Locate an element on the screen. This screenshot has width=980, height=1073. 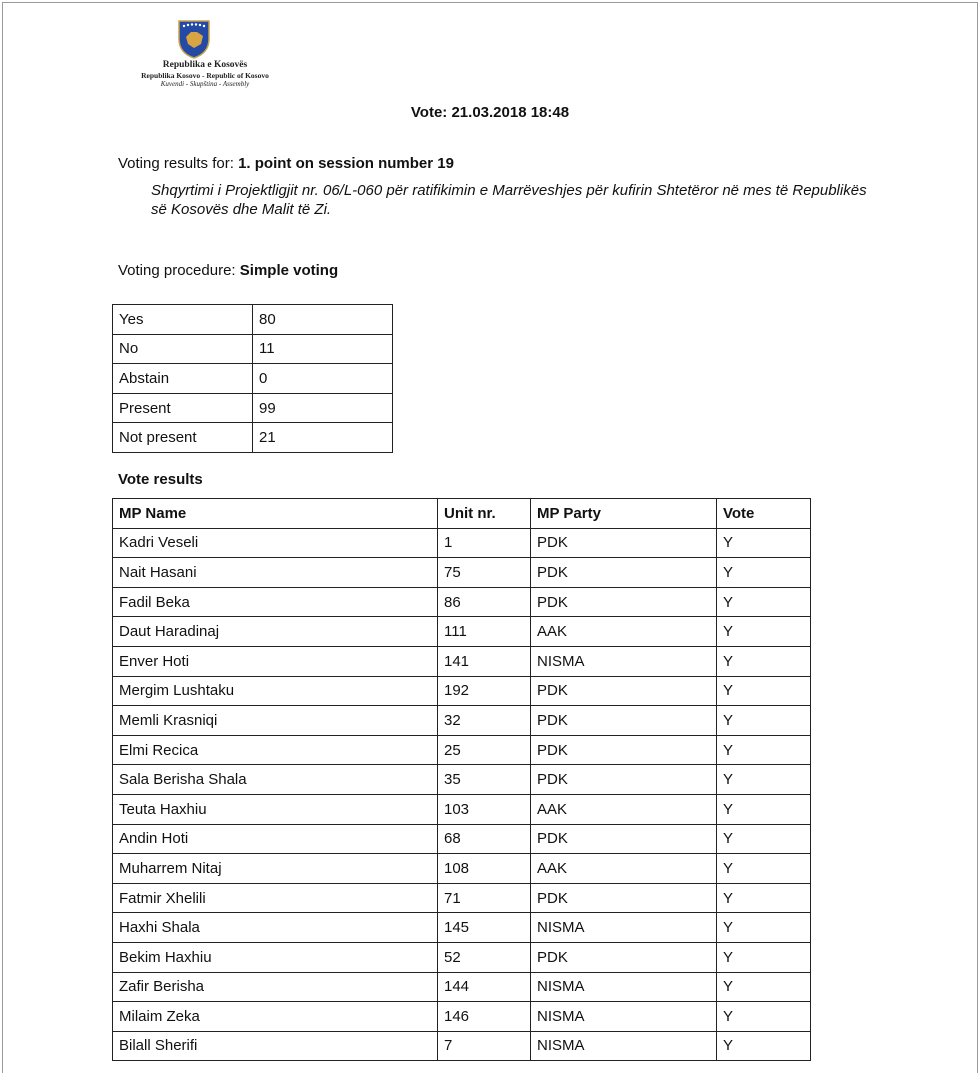
table-row: Sala Berisha Shala 35 PDK Y is located at coordinates (461, 779).